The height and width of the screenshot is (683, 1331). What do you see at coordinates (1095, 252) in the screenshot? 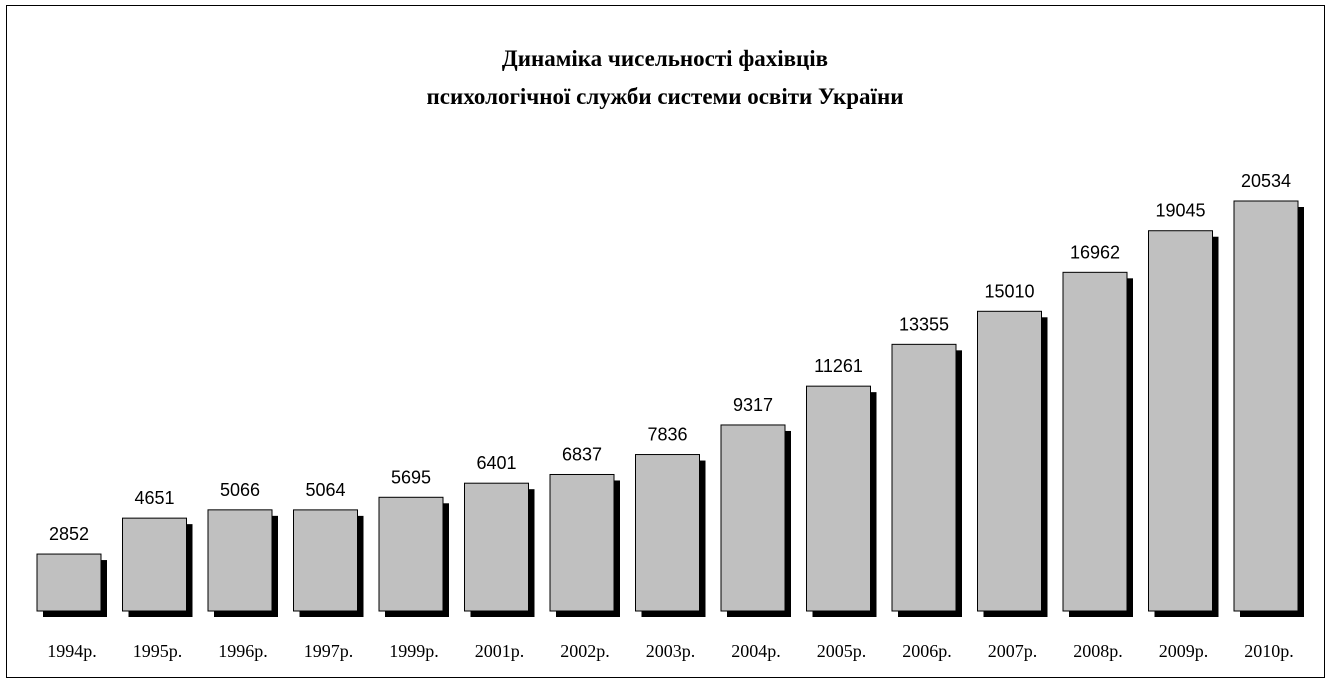
I see `value-label: 16962` at bounding box center [1095, 252].